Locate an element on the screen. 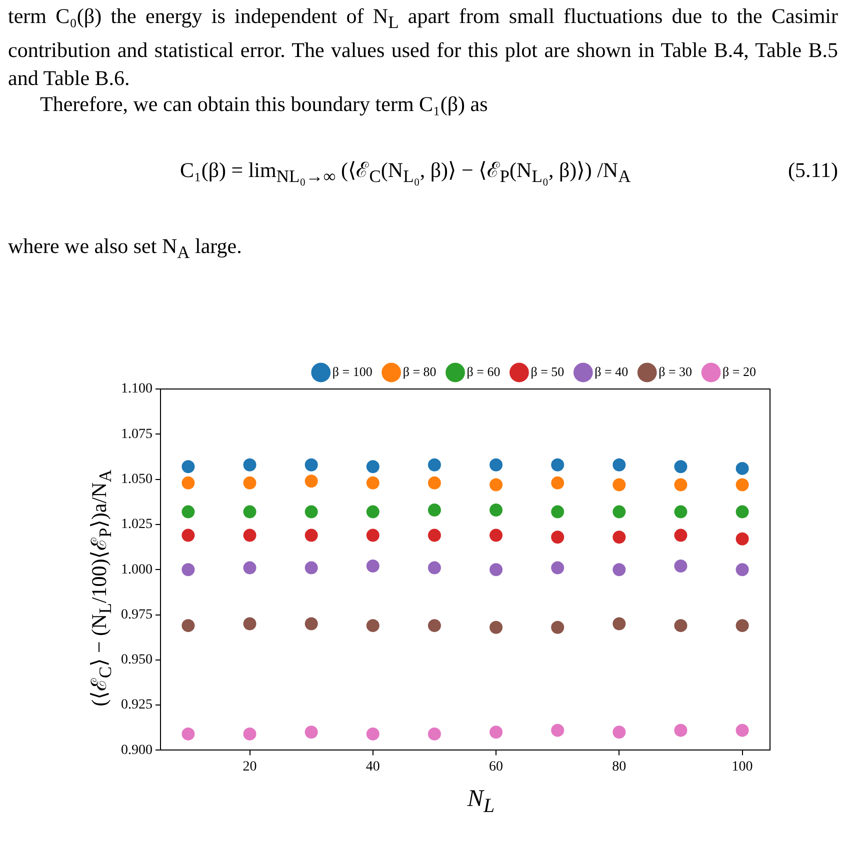 Image resolution: width=846 pixels, height=859 pixels. x-tick-label: 100 is located at coordinates (742, 766).